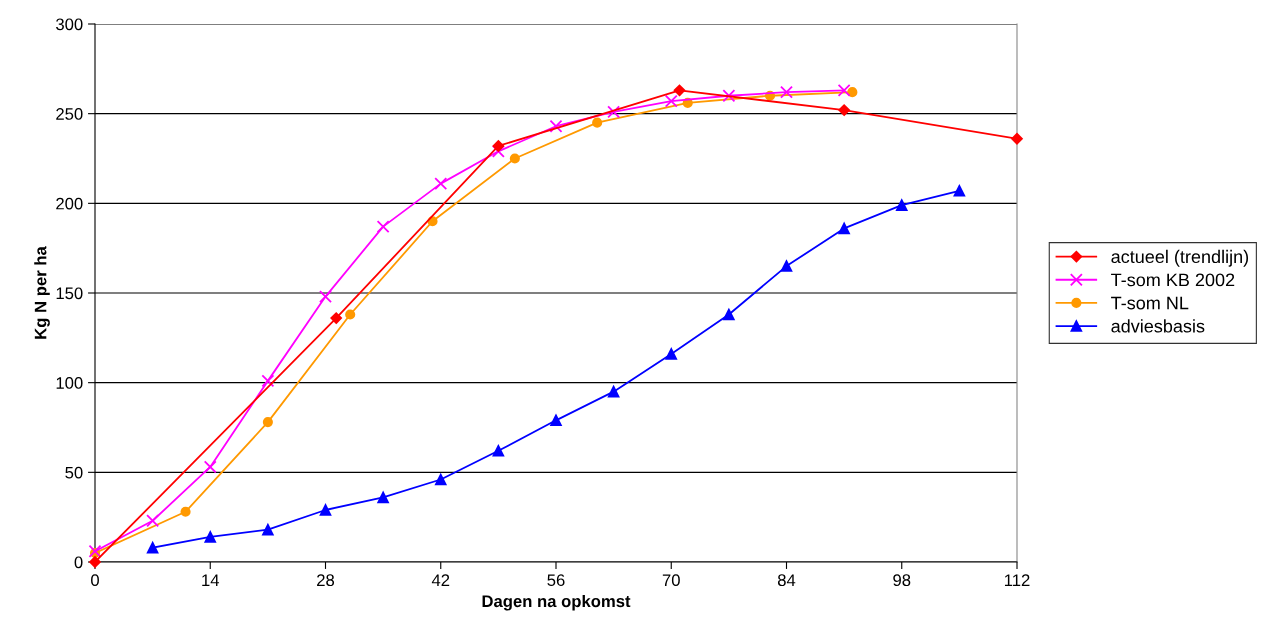 The image size is (1276, 639). What do you see at coordinates (326, 580) in the screenshot?
I see `x-tick-label: 28` at bounding box center [326, 580].